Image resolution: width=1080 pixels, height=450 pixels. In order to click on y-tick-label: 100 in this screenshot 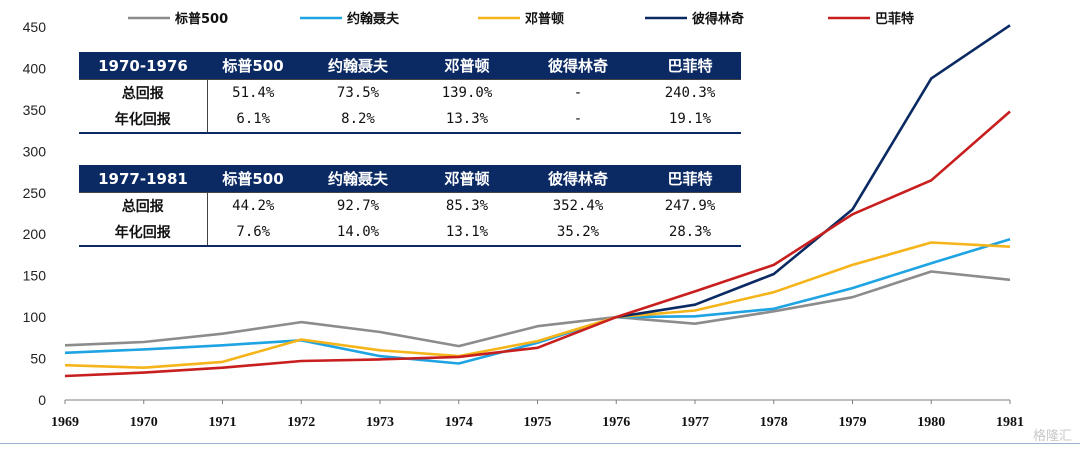, I will do `click(35, 317)`.